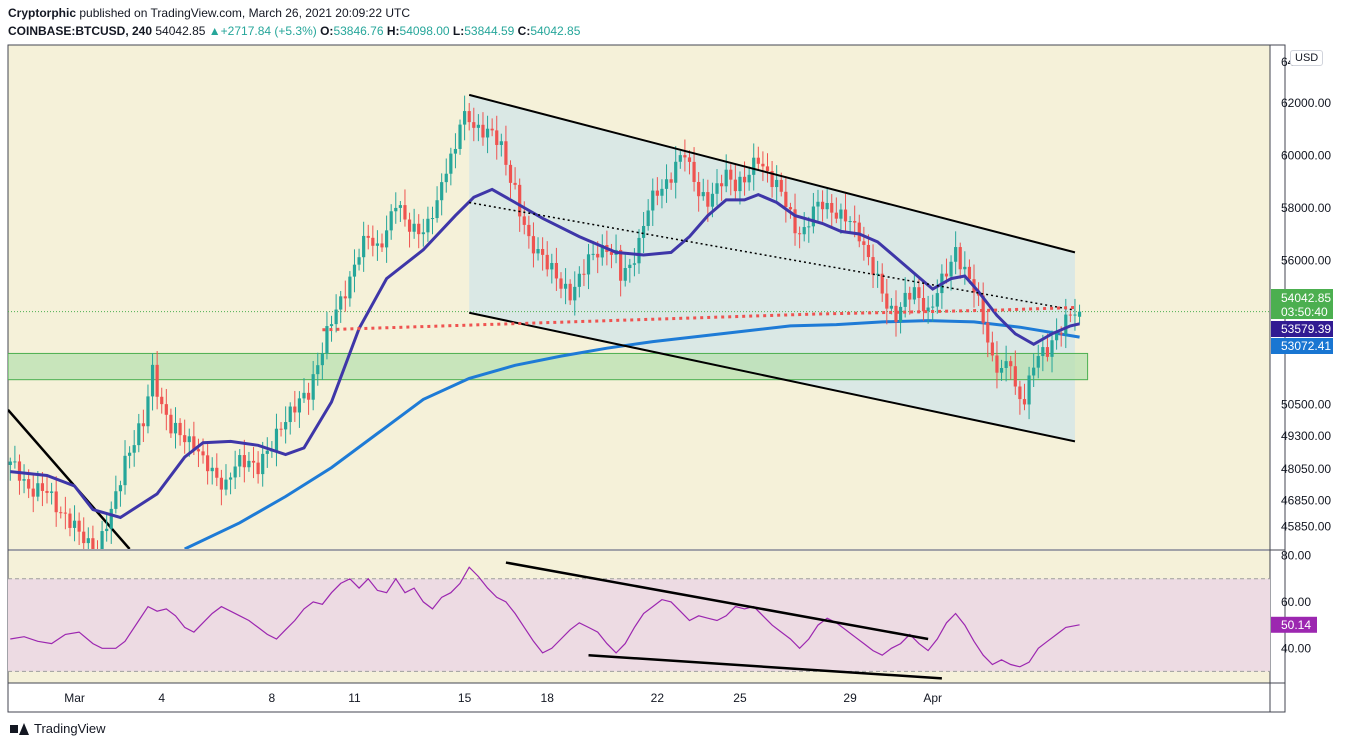 The height and width of the screenshot is (749, 1348). What do you see at coordinates (772, 173) in the screenshot?
I see `channel-upper-line` at bounding box center [772, 173].